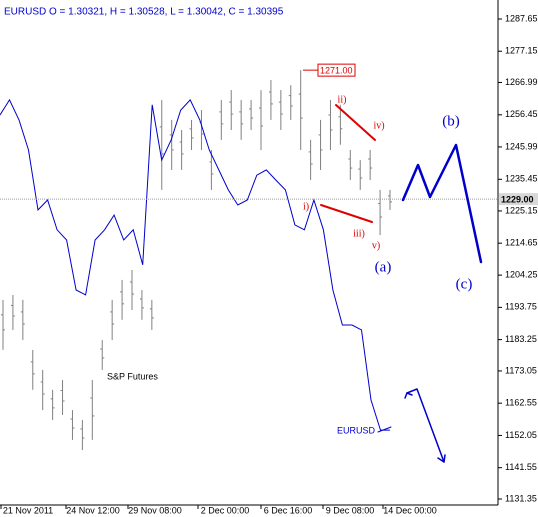 The image size is (538, 517). What do you see at coordinates (464, 284) in the screenshot?
I see `wave-label: (c)` at bounding box center [464, 284].